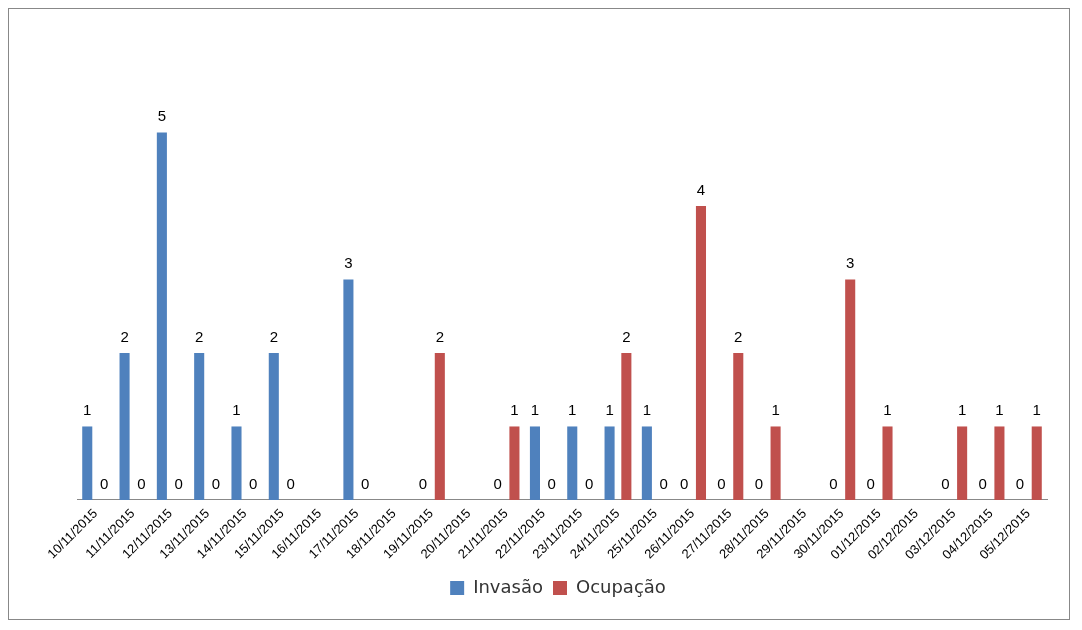 This screenshot has height=630, width=1082. Describe the element at coordinates (508, 586) in the screenshot. I see `legend-label: Invasão` at that location.